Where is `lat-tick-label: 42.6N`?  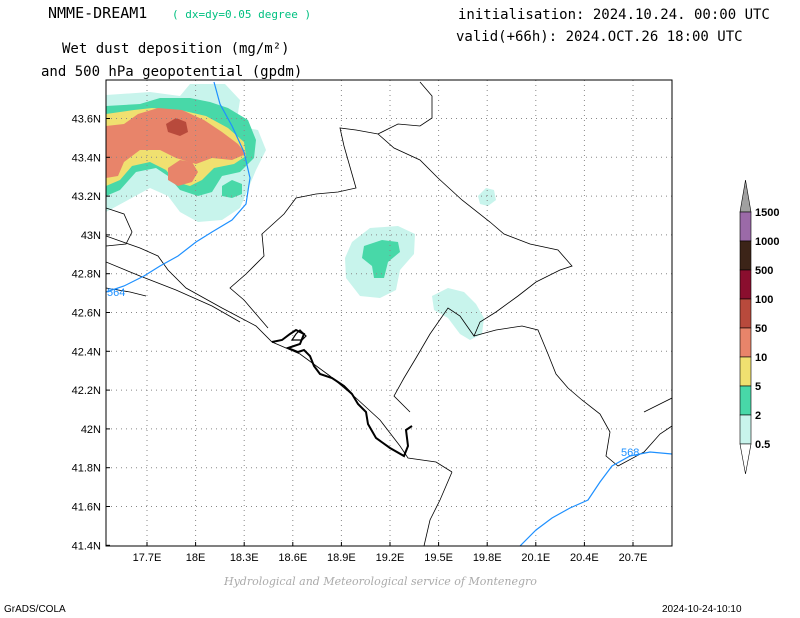
lat-tick-label: 42.6N is located at coordinates (86, 314).